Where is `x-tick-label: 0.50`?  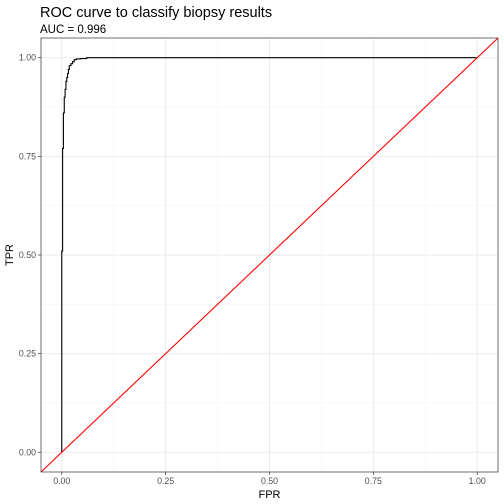 x-tick-label: 0.50 is located at coordinates (269, 481).